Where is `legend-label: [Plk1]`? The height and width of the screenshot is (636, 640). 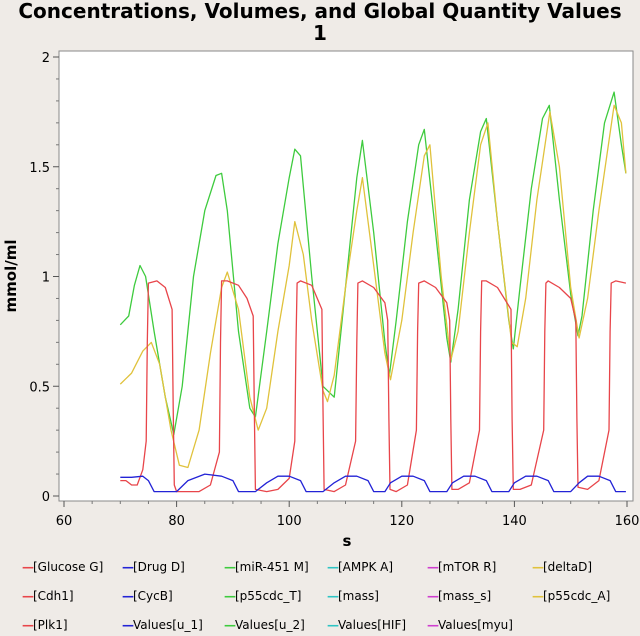
legend-label: [Plk1] is located at coordinates (50, 625).